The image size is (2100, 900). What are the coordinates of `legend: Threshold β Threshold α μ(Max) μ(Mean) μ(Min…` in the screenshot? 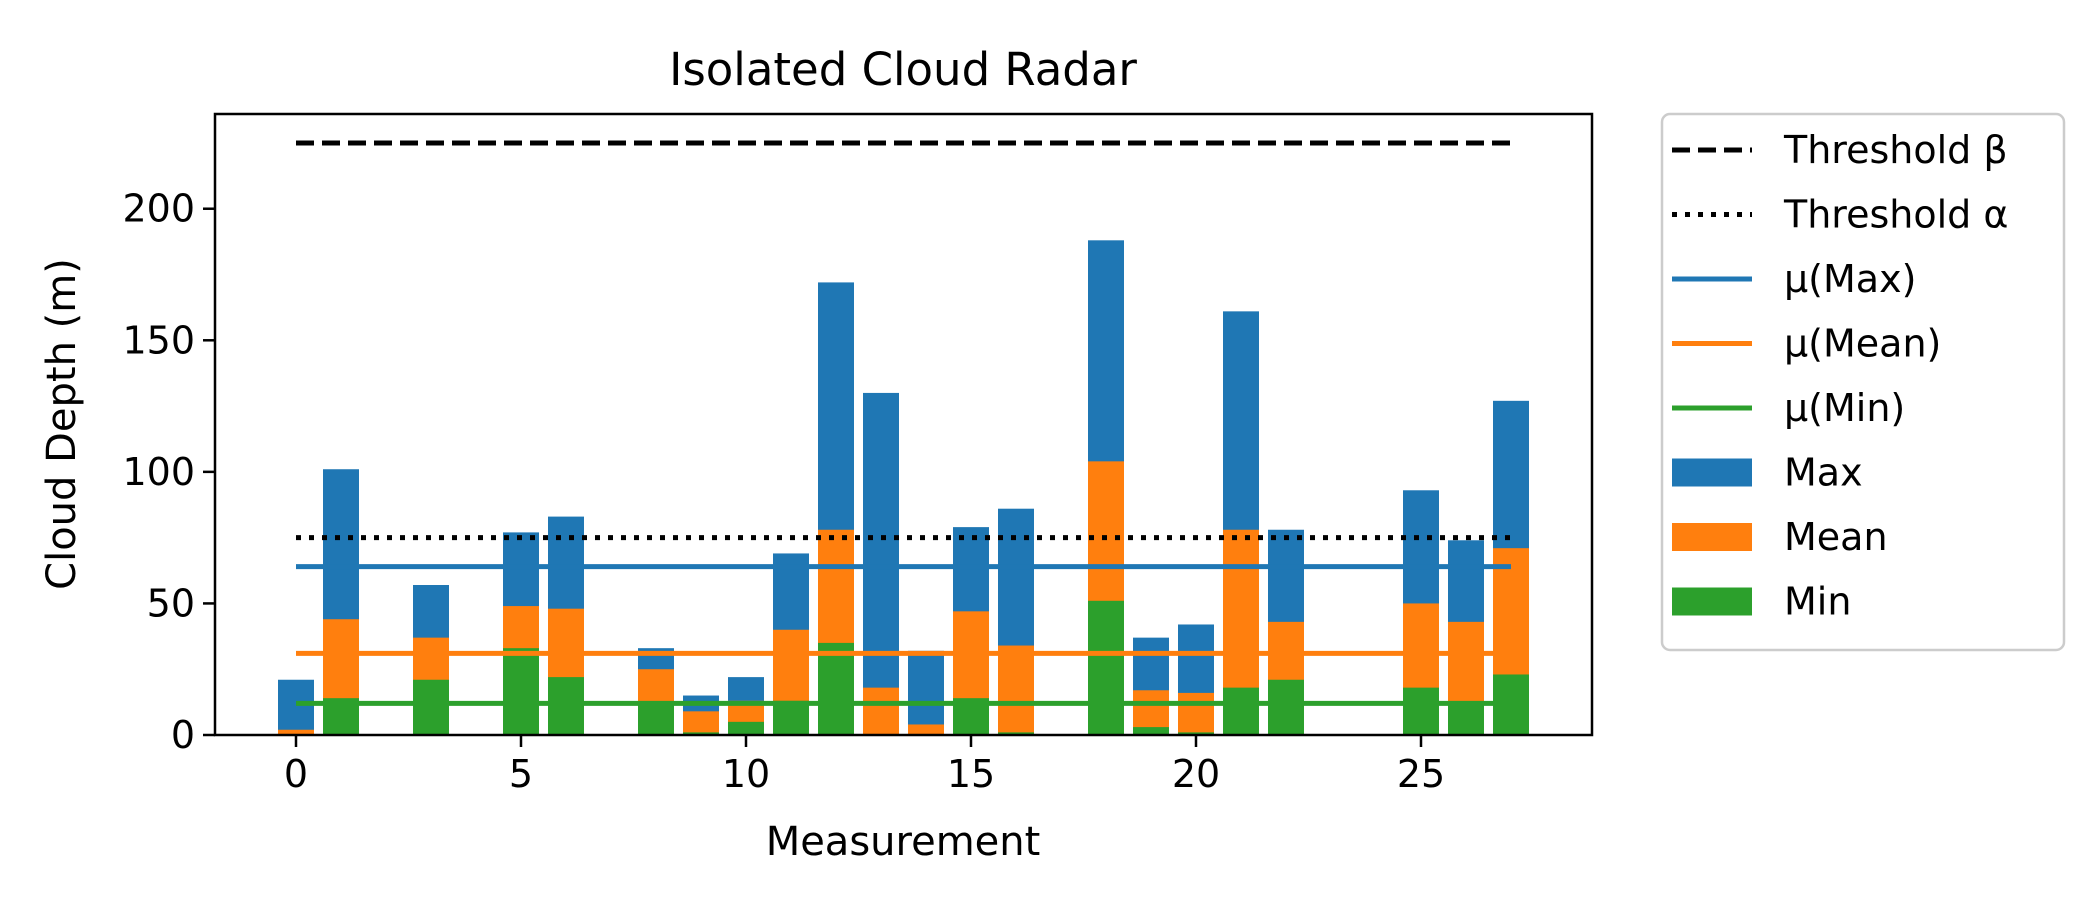 It's located at (1863, 382).